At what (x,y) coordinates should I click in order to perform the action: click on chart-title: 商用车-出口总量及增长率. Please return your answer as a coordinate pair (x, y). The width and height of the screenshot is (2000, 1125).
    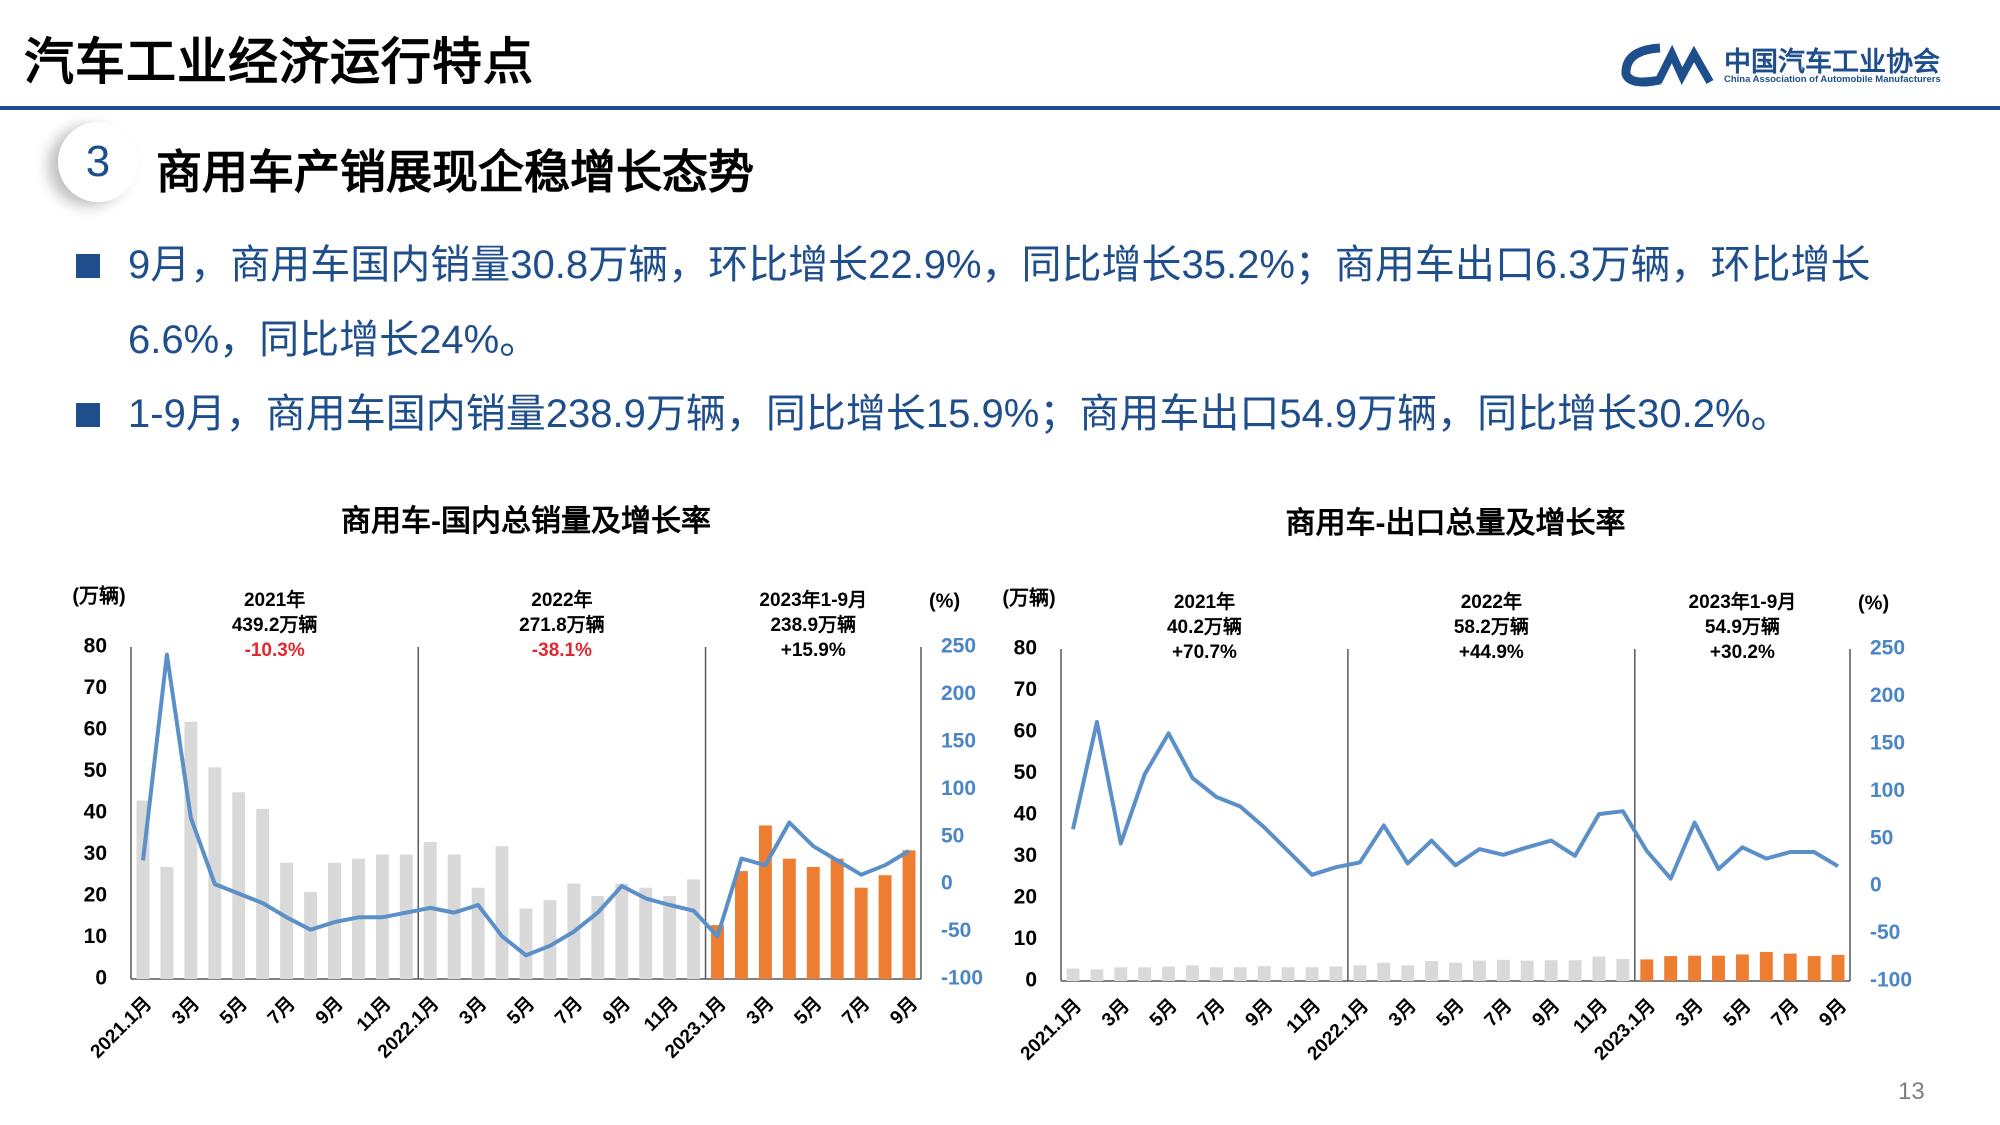
    Looking at the image, I should click on (1456, 523).